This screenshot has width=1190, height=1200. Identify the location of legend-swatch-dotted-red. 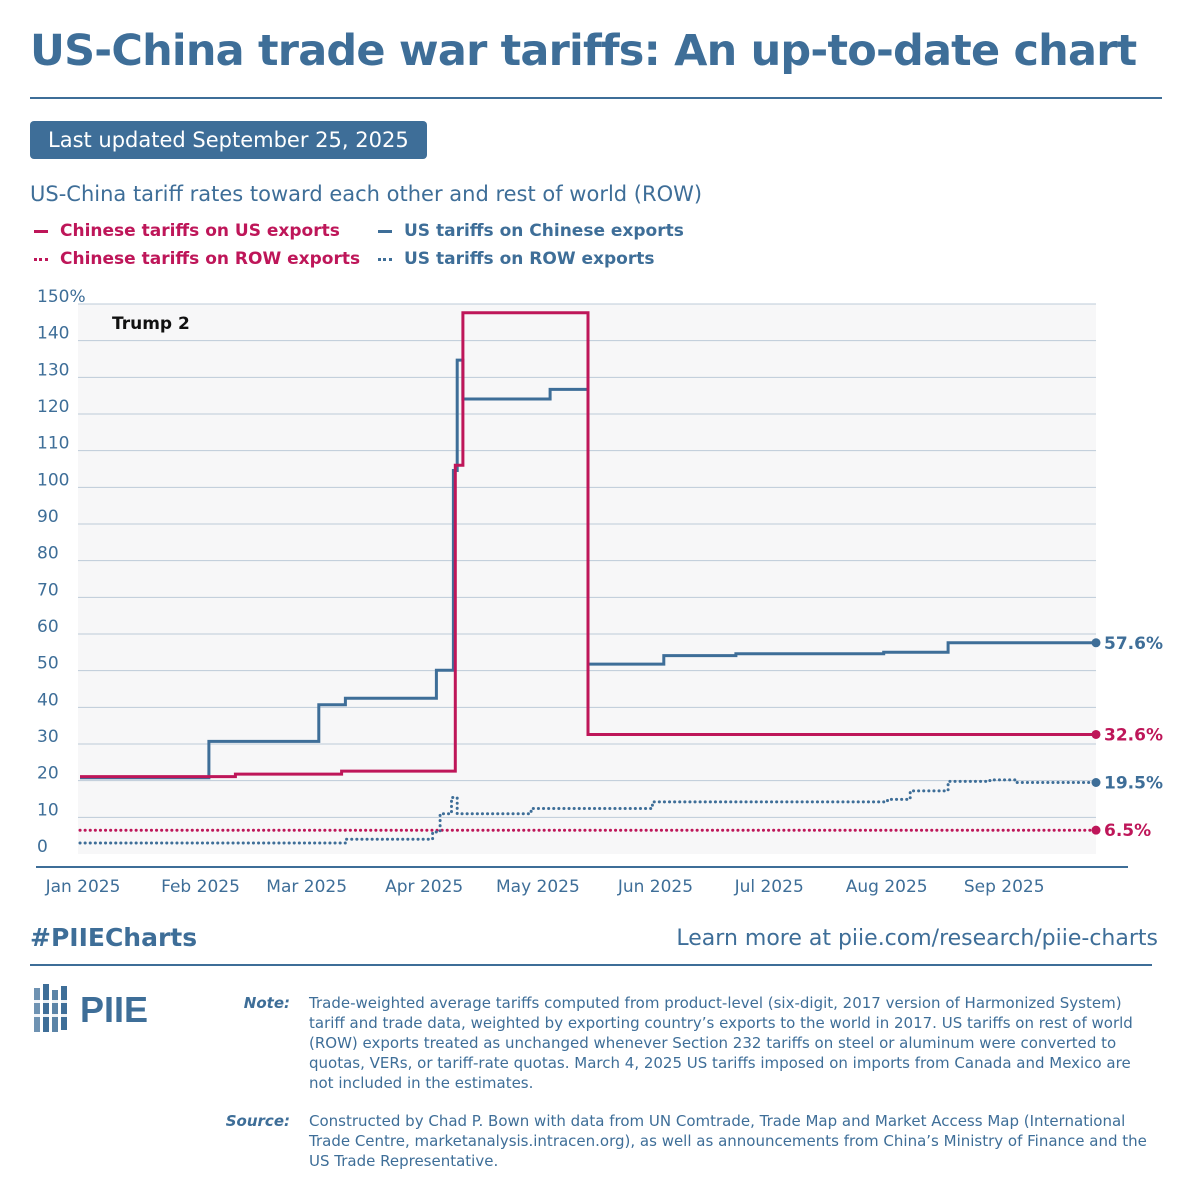
(41, 259).